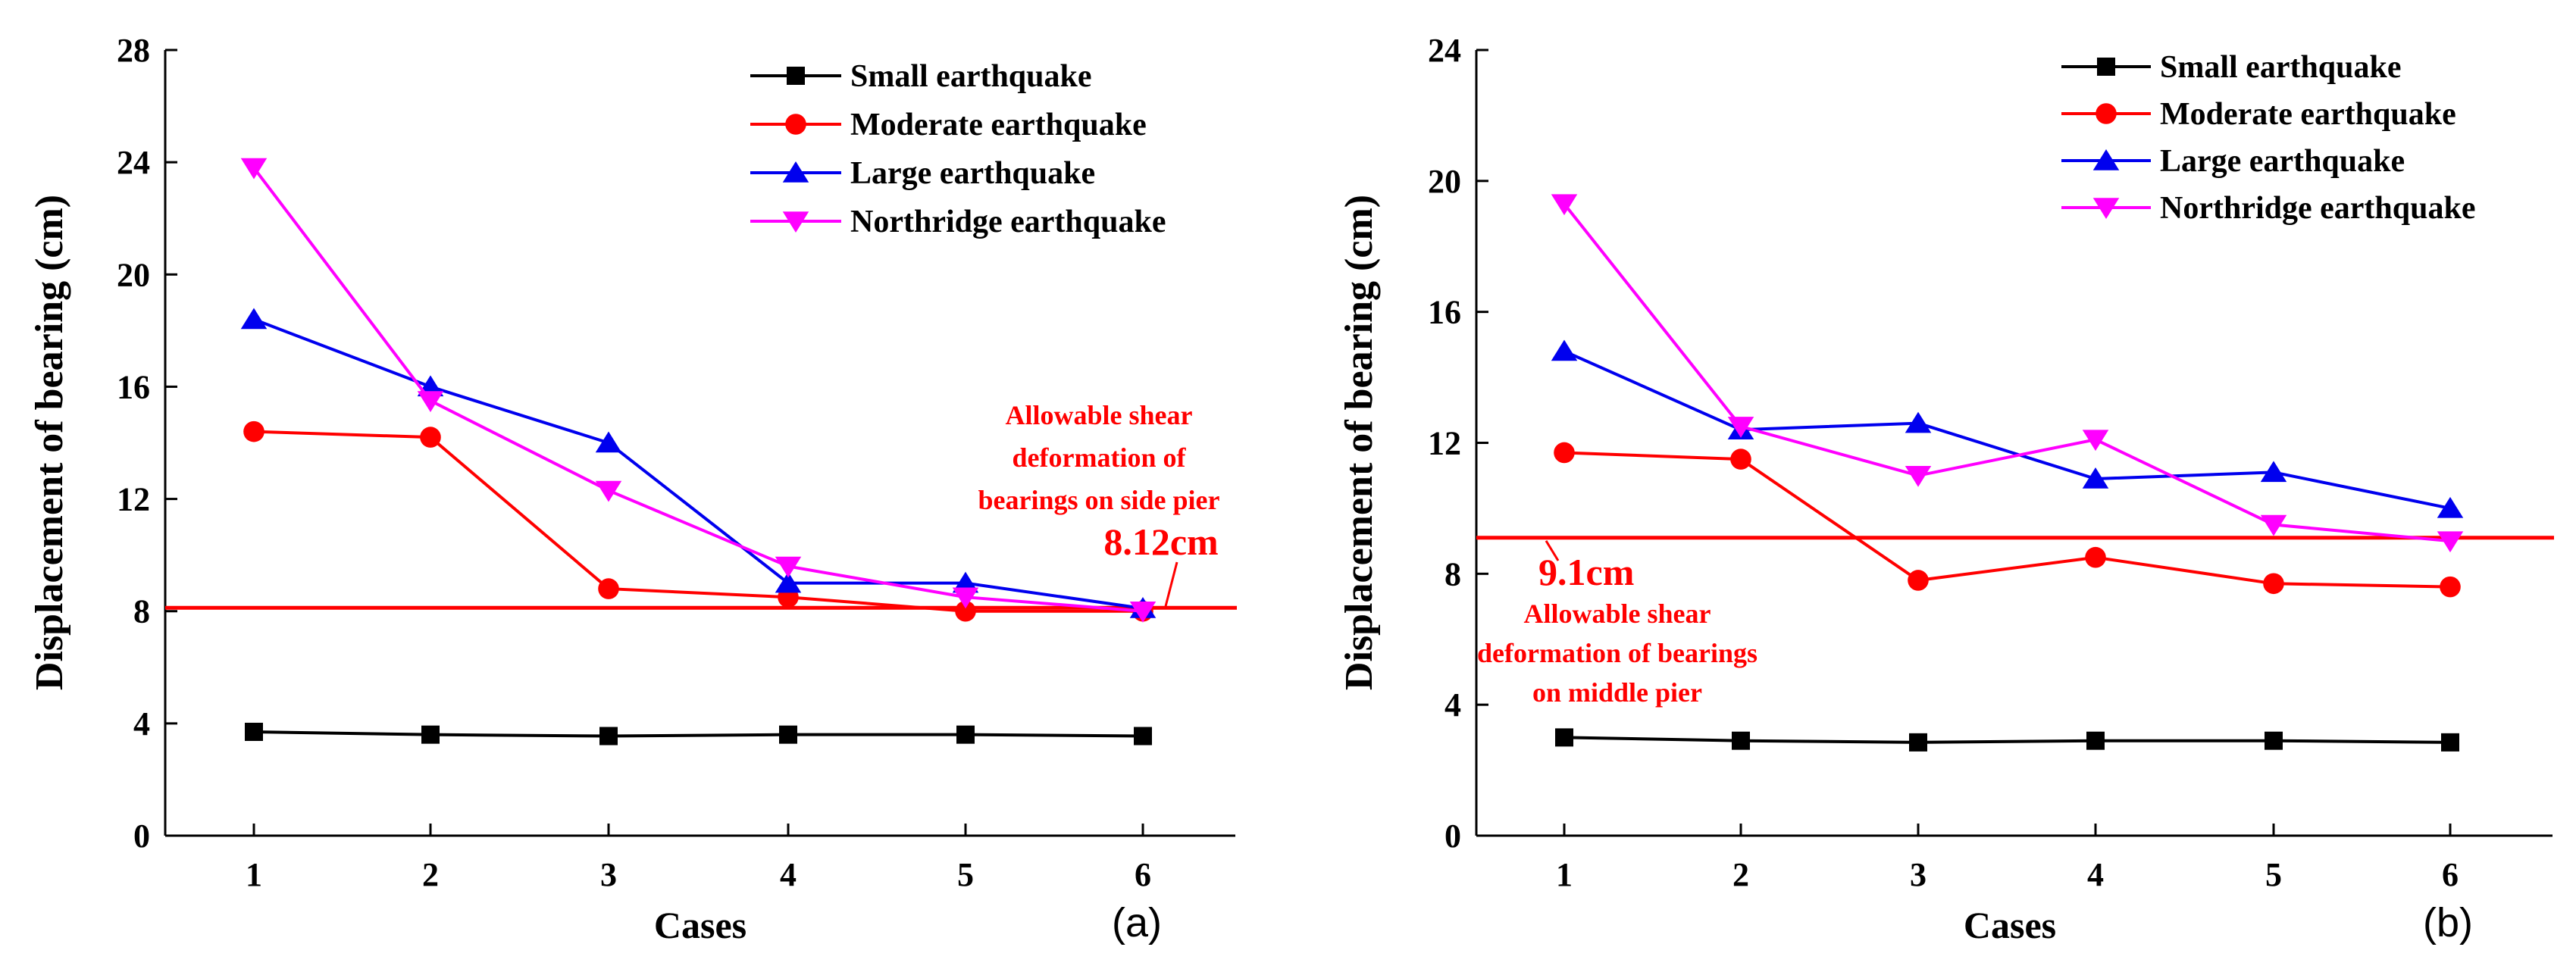 The width and height of the screenshot is (2576, 969). Describe the element at coordinates (2448, 923) in the screenshot. I see `panel-label: (b)` at that location.